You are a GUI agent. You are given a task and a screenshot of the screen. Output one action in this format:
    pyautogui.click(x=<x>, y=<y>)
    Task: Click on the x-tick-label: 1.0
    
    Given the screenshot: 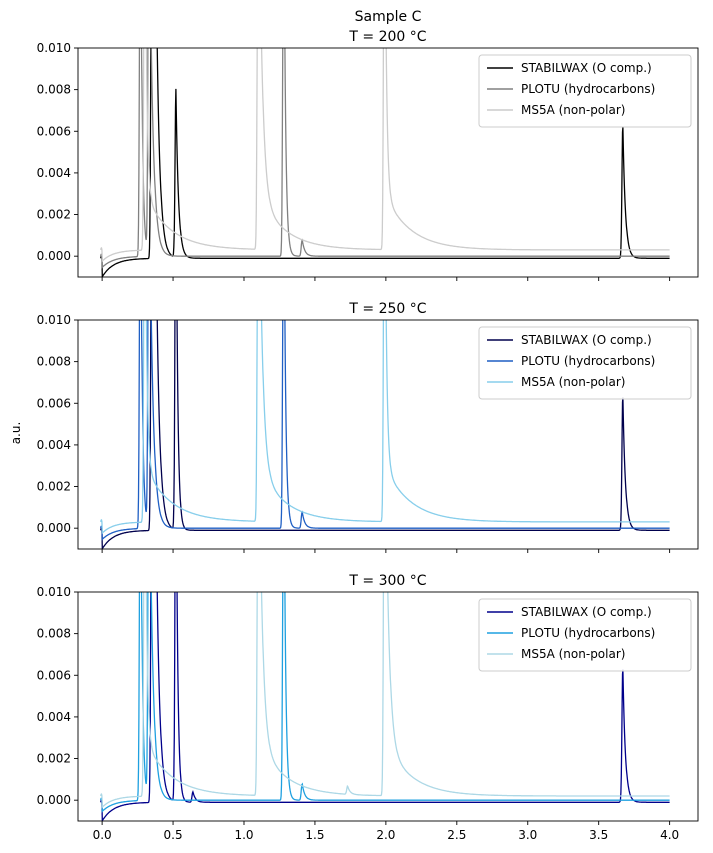 What is the action you would take?
    pyautogui.click(x=243, y=835)
    